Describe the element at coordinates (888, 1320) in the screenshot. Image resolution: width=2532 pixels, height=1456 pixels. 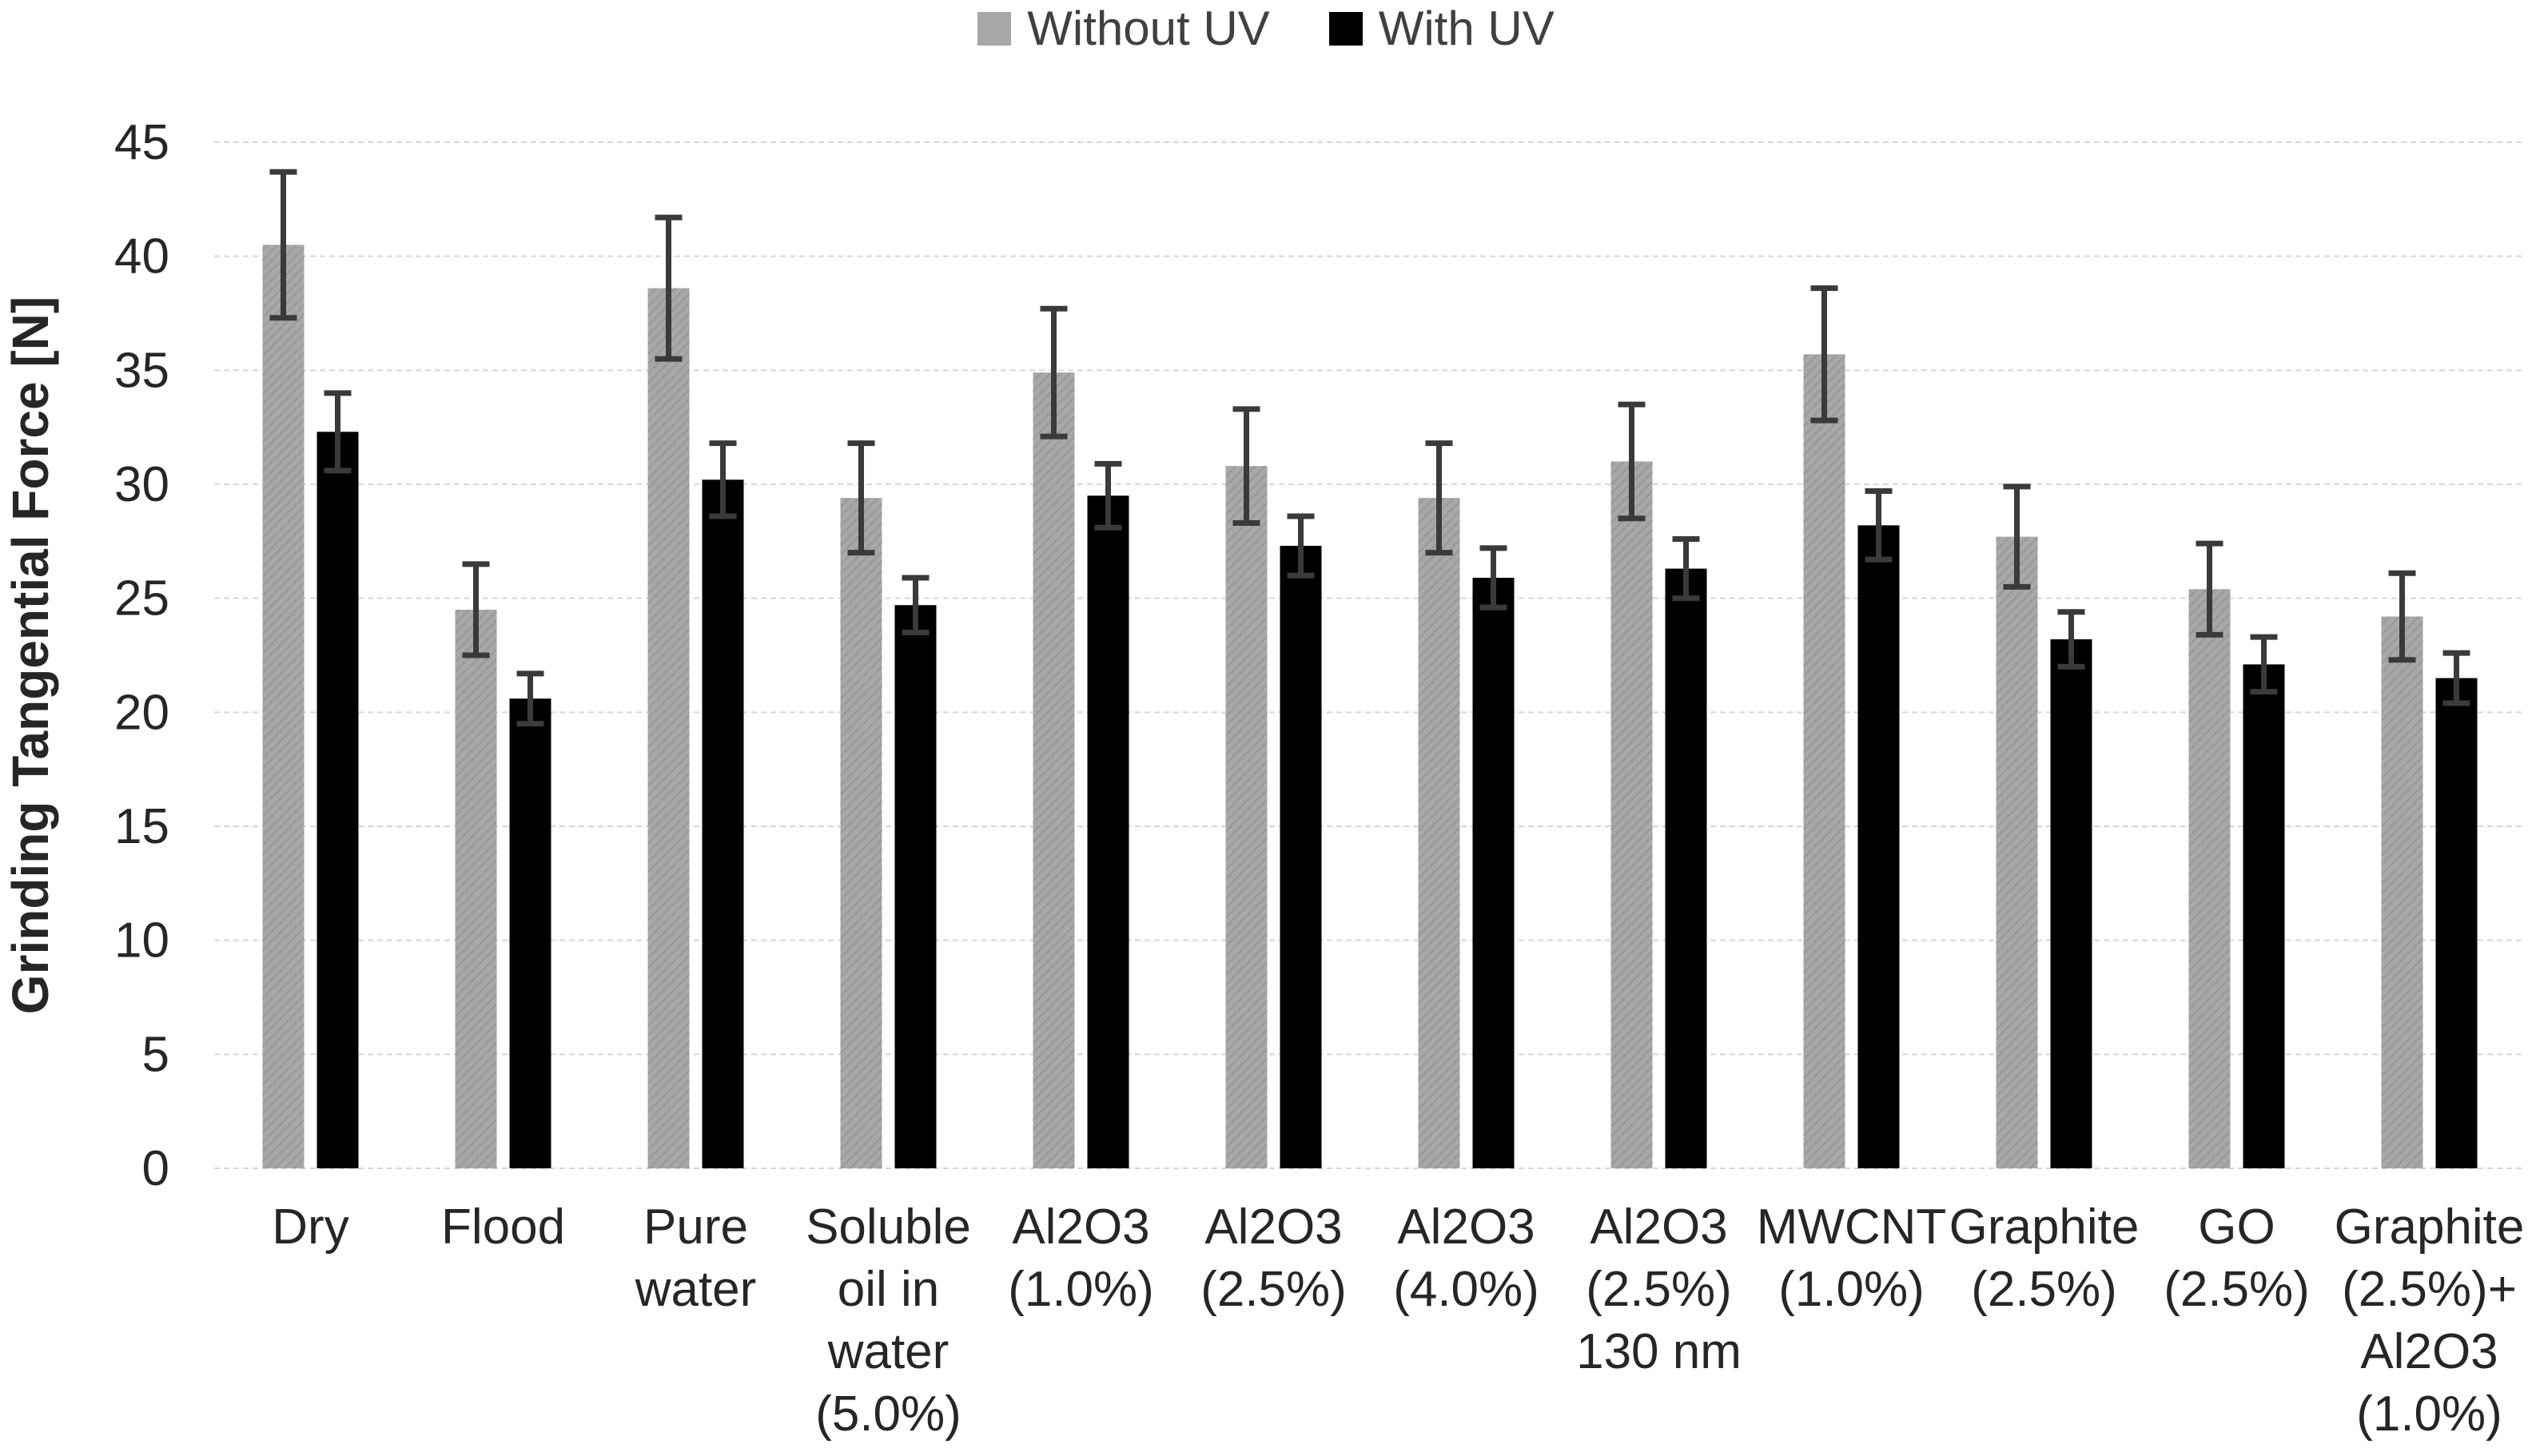
I see `category-label-3: Soluble oil in water (5.0%)` at that location.